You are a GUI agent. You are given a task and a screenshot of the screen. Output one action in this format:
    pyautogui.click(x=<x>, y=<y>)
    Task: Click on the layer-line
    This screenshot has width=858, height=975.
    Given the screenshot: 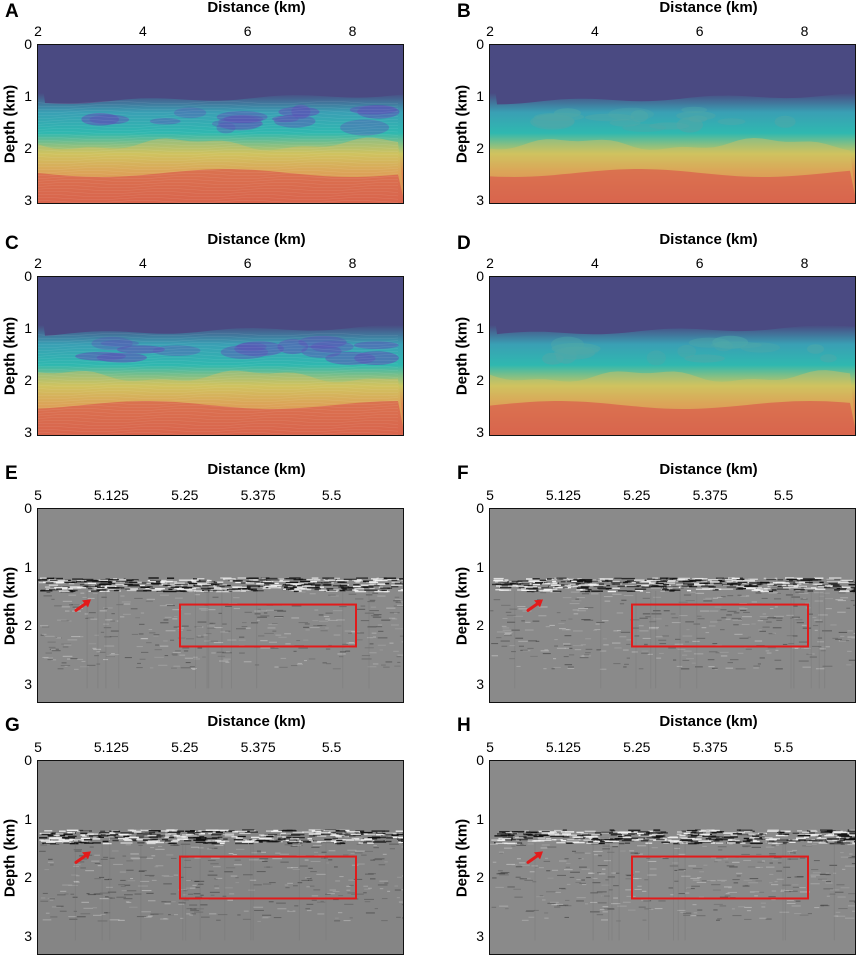 What is the action you would take?
    pyautogui.click(x=218, y=190)
    